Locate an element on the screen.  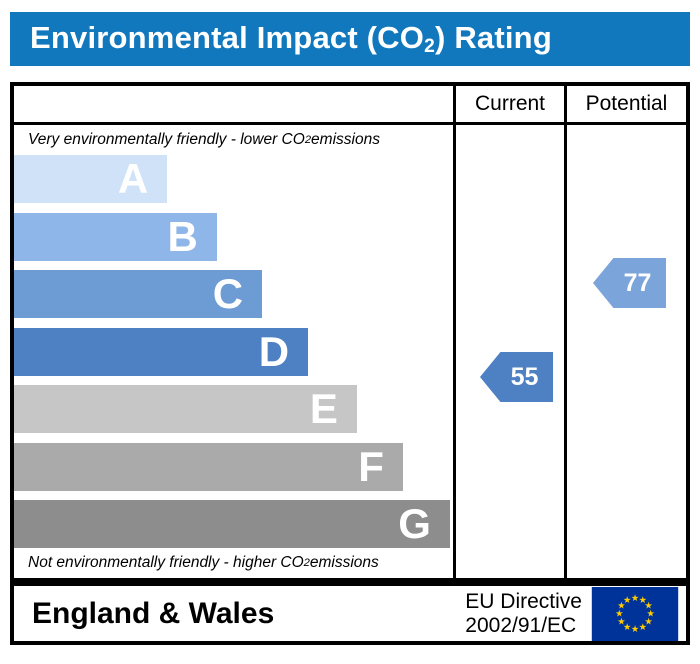
chart-title-banner: Environmental Impact (CO2) Rating is located at coordinates (350, 39).